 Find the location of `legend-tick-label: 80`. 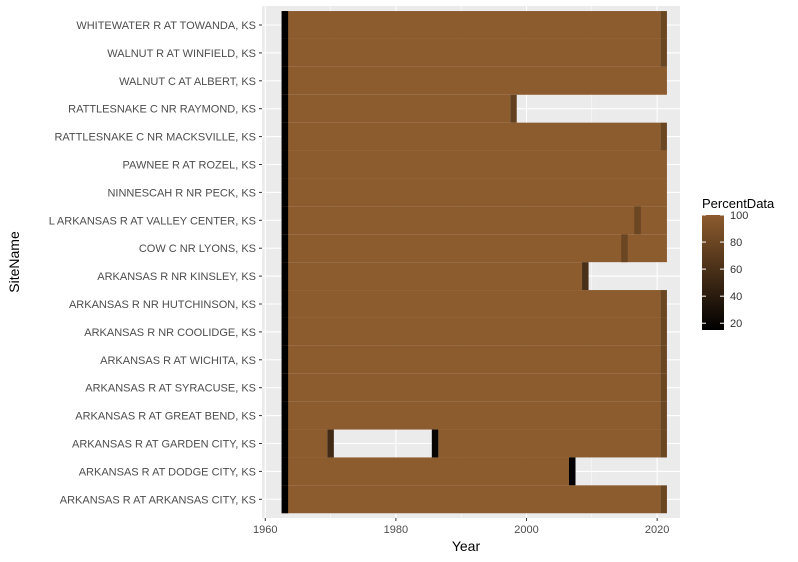

legend-tick-label: 80 is located at coordinates (736, 243).